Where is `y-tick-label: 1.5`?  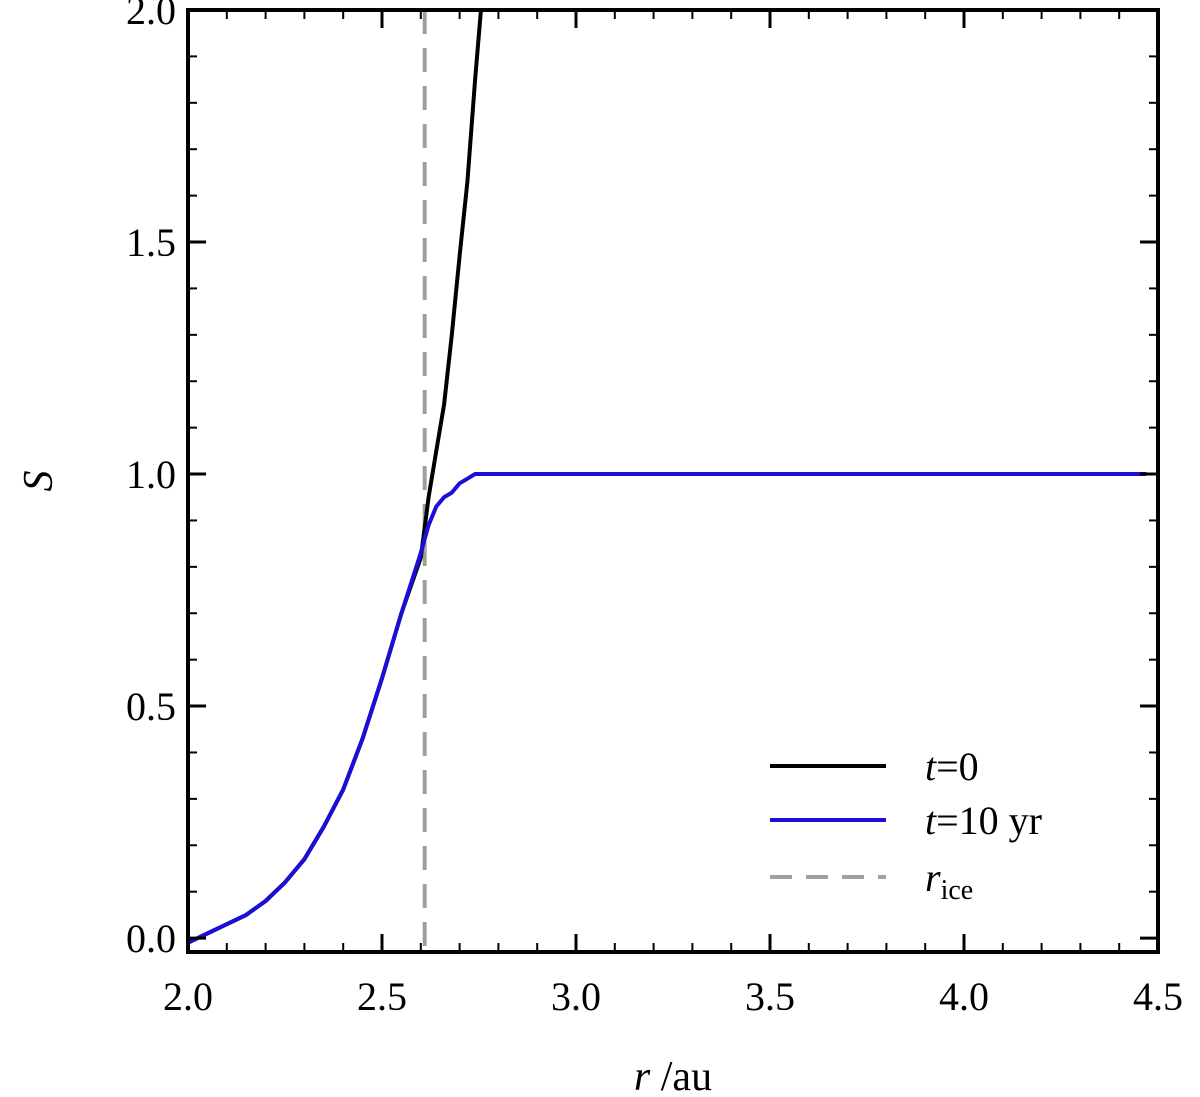 y-tick-label: 1.5 is located at coordinates (151, 242).